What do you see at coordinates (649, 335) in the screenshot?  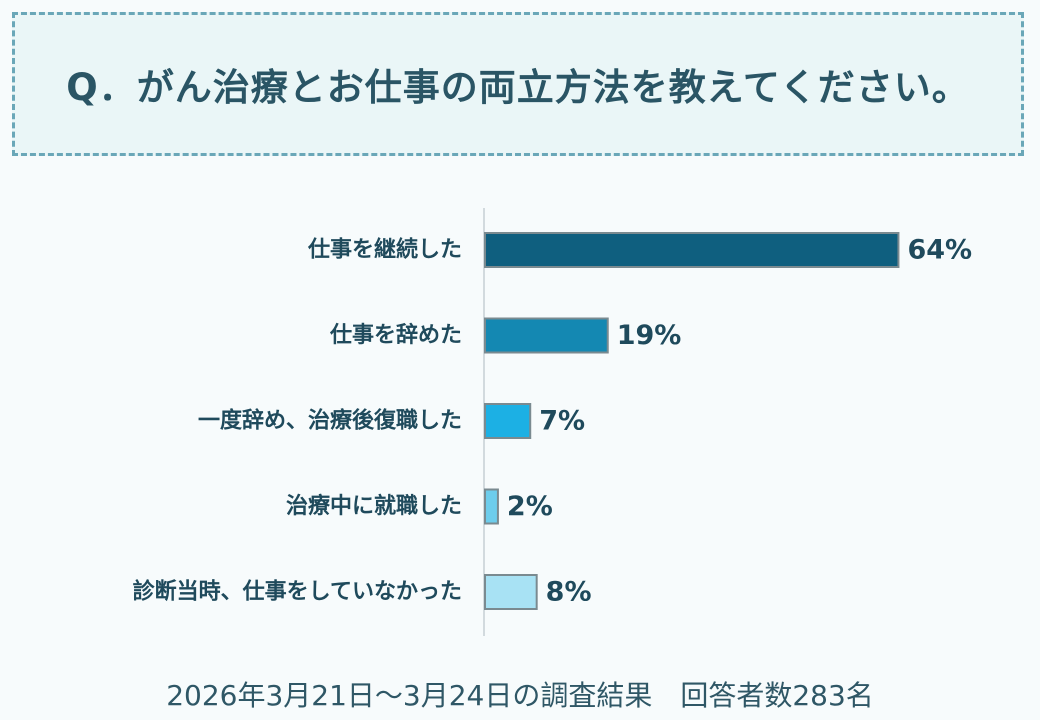 I see `value-label: 19%` at bounding box center [649, 335].